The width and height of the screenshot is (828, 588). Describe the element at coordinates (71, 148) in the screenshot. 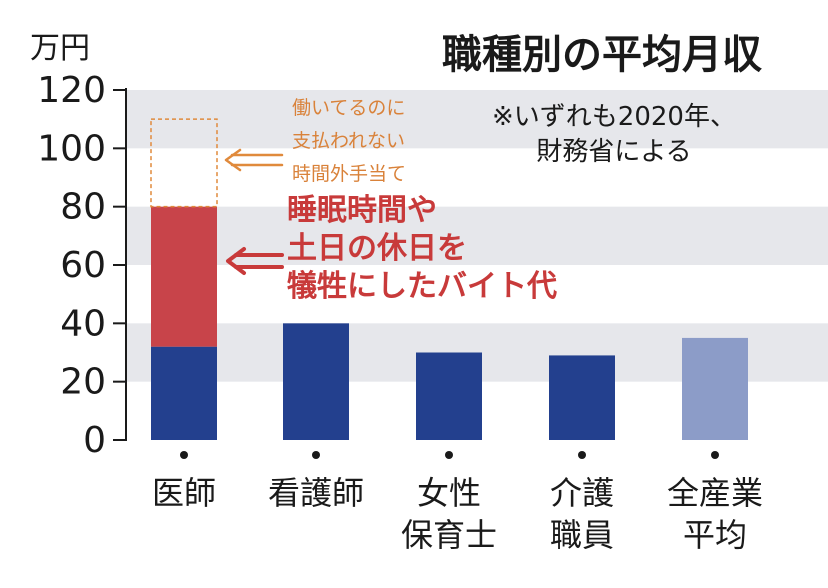

I see `y-tick-label: 100` at that location.